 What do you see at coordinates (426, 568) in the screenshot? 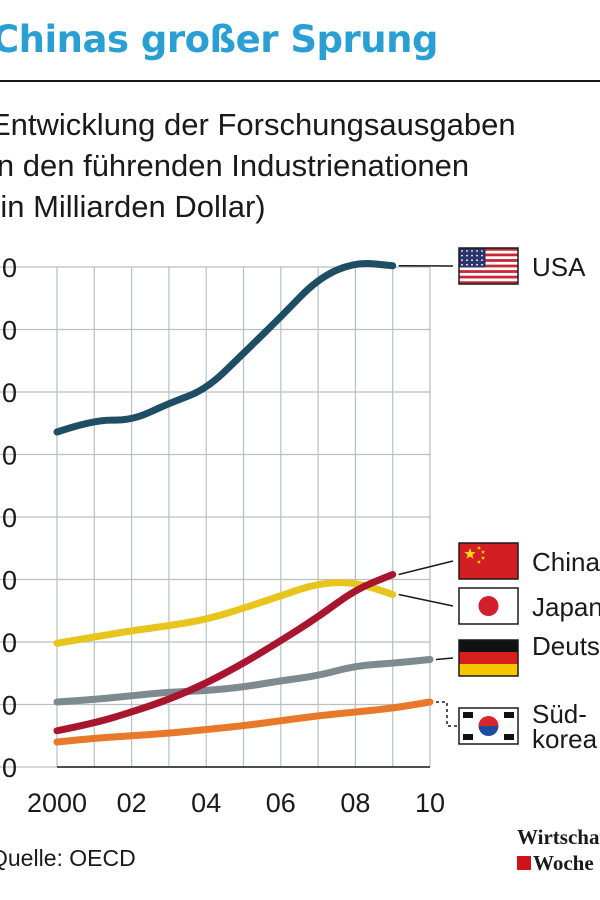
I see `leader-line-china` at bounding box center [426, 568].